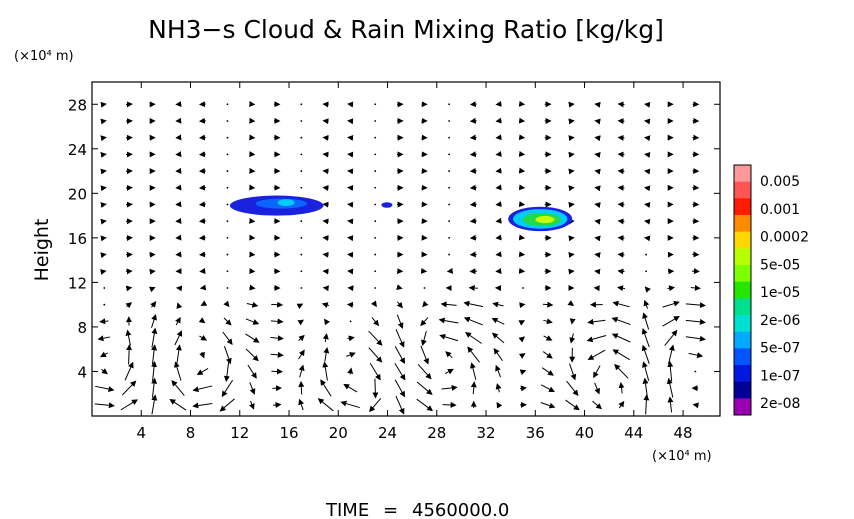 The height and width of the screenshot is (519, 854). What do you see at coordinates (682, 456) in the screenshot?
I see `x-unit-label: (×10⁴ m)` at bounding box center [682, 456].